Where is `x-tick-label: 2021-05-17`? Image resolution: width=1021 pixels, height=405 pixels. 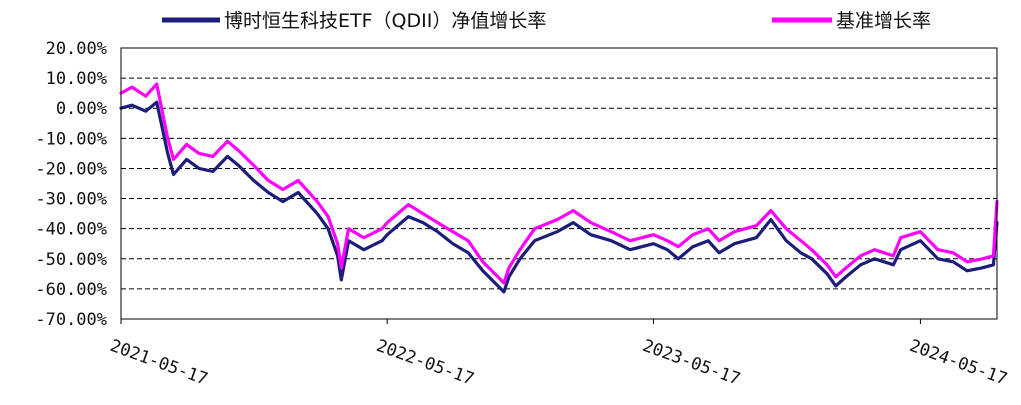 x-tick-label: 2021-05-17 is located at coordinates (158, 363).